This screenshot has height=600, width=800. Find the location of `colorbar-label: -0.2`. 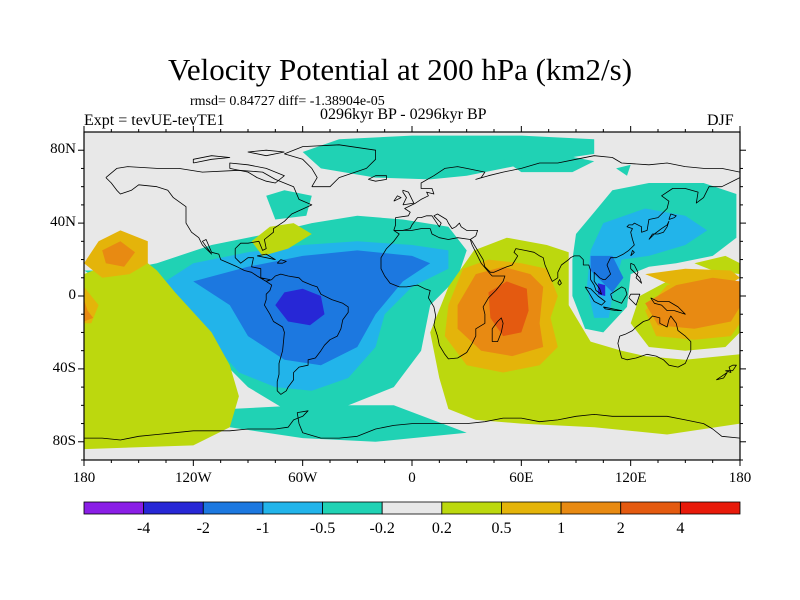

colorbar-label: -0.2 is located at coordinates (382, 528).